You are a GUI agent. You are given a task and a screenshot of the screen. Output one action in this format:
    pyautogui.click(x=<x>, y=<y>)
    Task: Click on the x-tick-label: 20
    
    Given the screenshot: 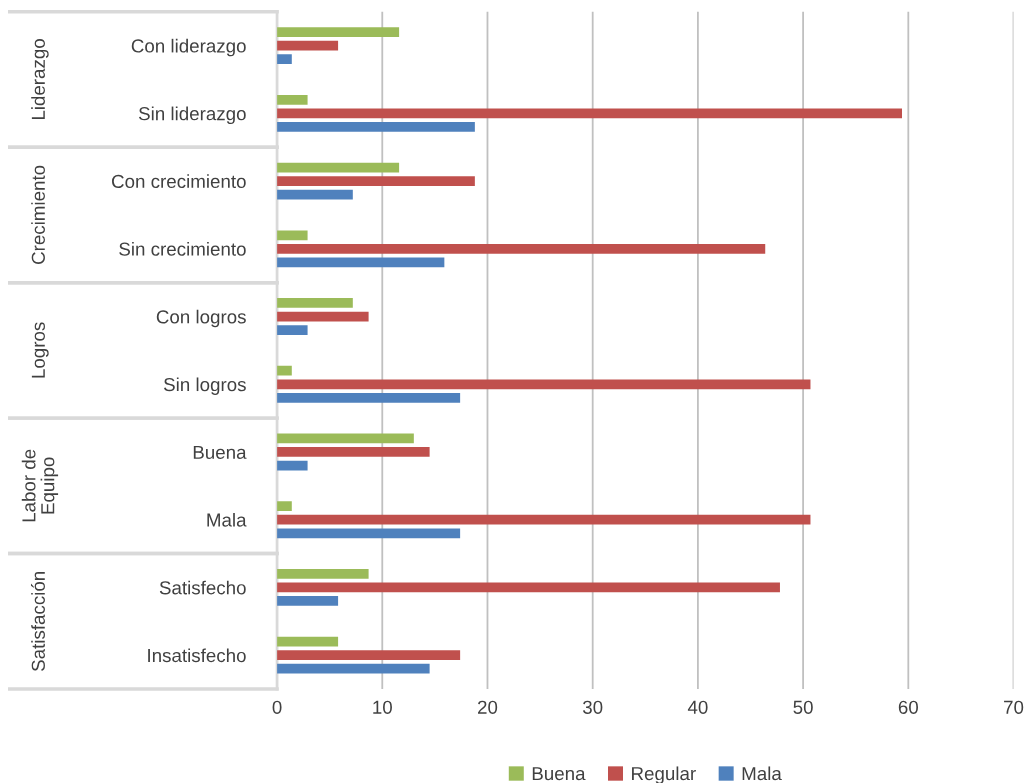 What is the action you would take?
    pyautogui.click(x=488, y=707)
    